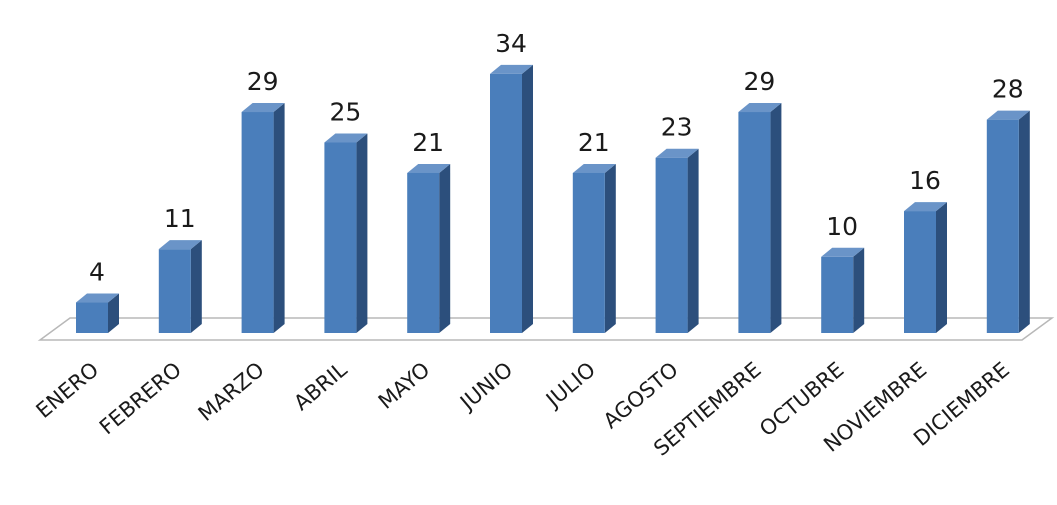 Image resolution: width=1057 pixels, height=505 pixels. Describe the element at coordinates (527, 199) in the screenshot. I see `bar-side-junio` at that location.